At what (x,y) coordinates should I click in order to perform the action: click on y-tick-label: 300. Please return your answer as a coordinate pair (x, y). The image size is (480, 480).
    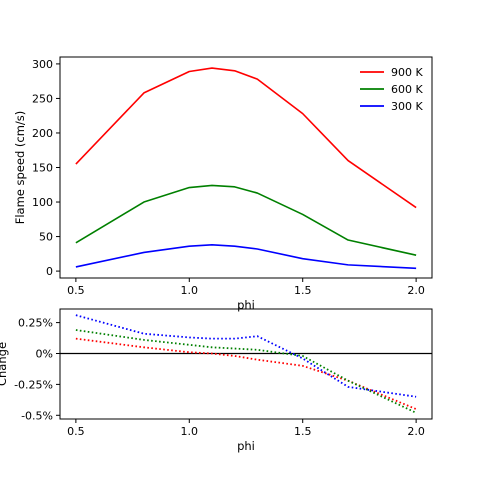
    Looking at the image, I should click on (42, 64).